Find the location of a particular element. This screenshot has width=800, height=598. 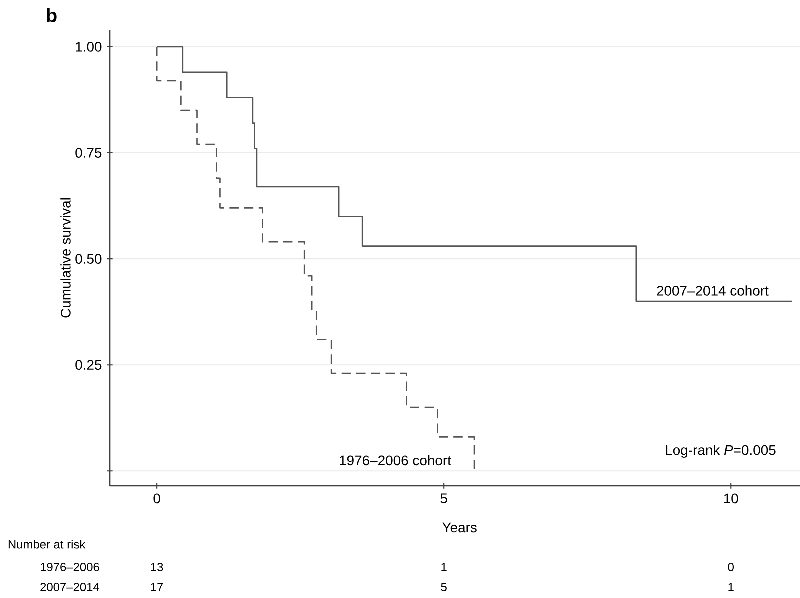

y-tick-label: 0.25 is located at coordinates (89, 365).